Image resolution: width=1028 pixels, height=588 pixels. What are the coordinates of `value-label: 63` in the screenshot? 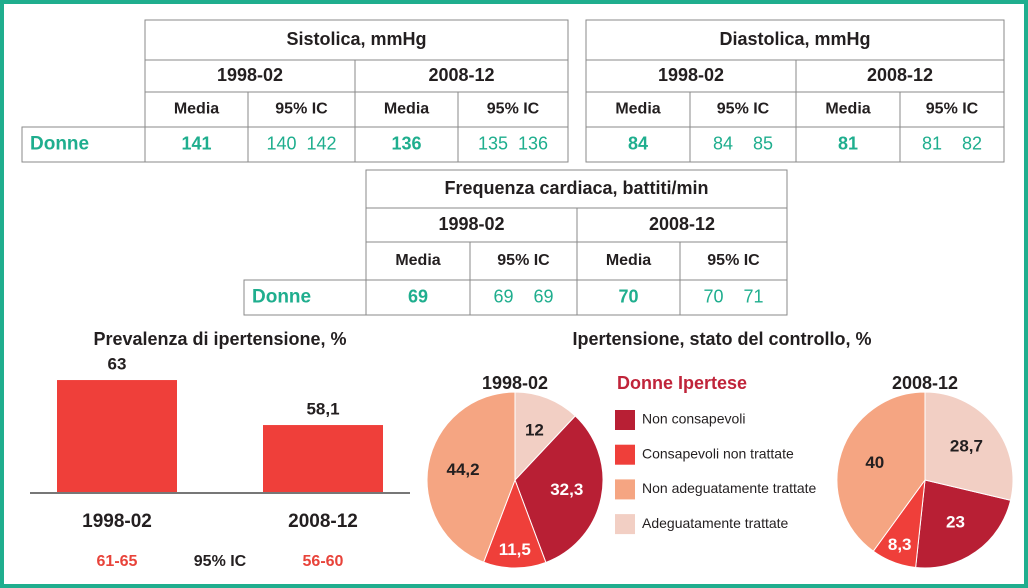 It's located at (117, 364).